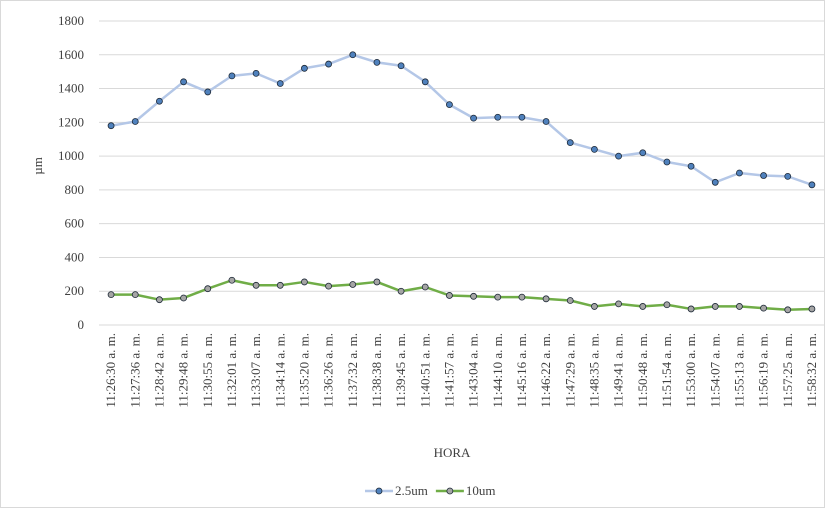 The width and height of the screenshot is (825, 513). I want to click on y-tick-label: 1400, so click(71, 88).